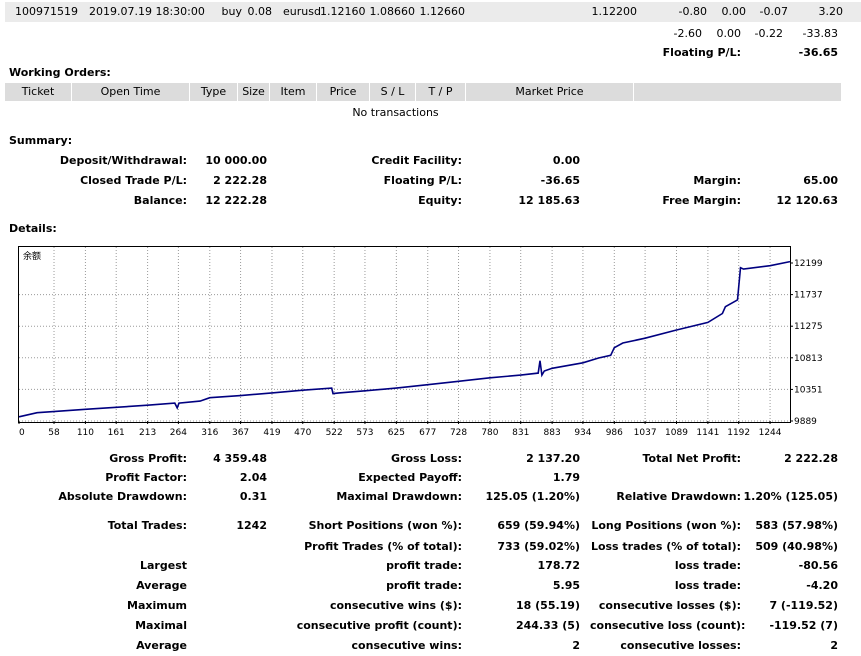 The height and width of the screenshot is (656, 861). I want to click on x-tick-label: 110, so click(85, 433).